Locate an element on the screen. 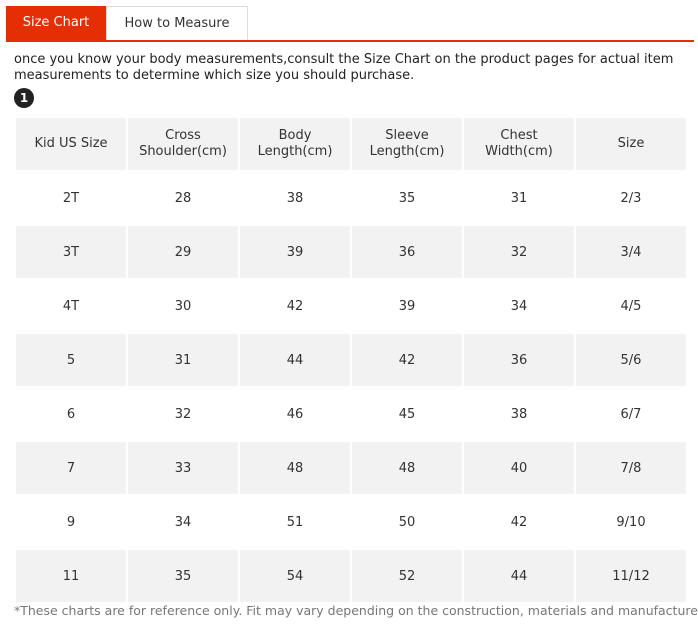 The image size is (698, 634). tab-size-chart: Size Chart is located at coordinates (56, 23).